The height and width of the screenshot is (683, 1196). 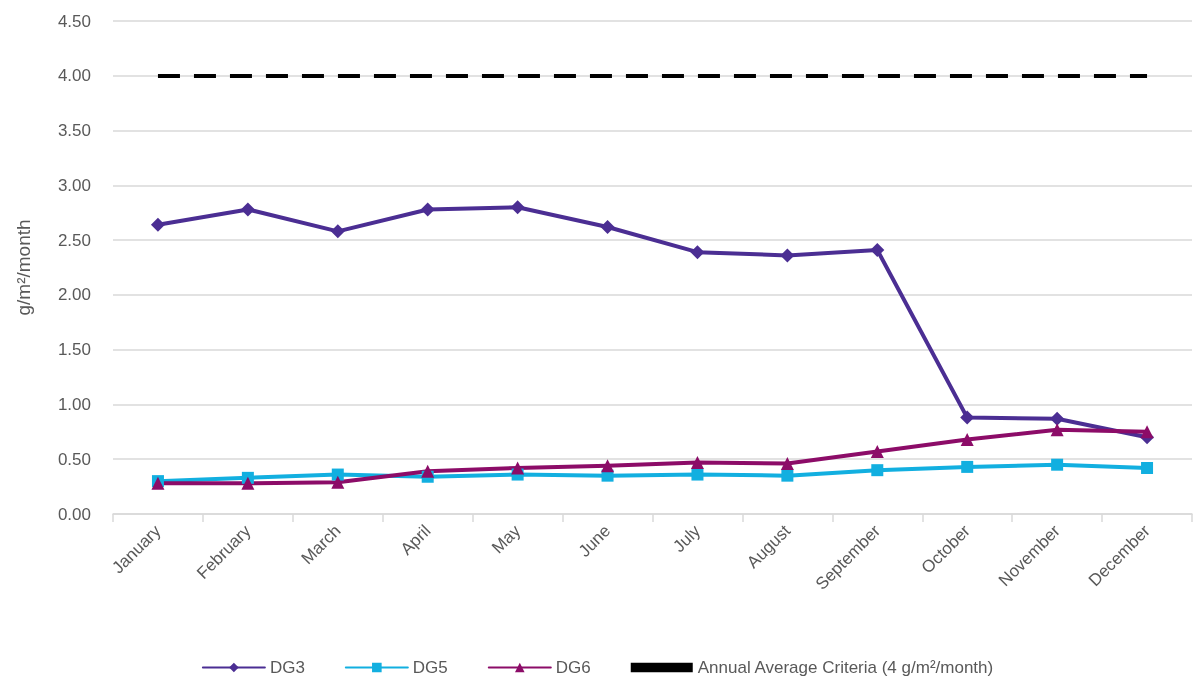 I want to click on y-tick-label: 2.50, so click(x=74, y=240).